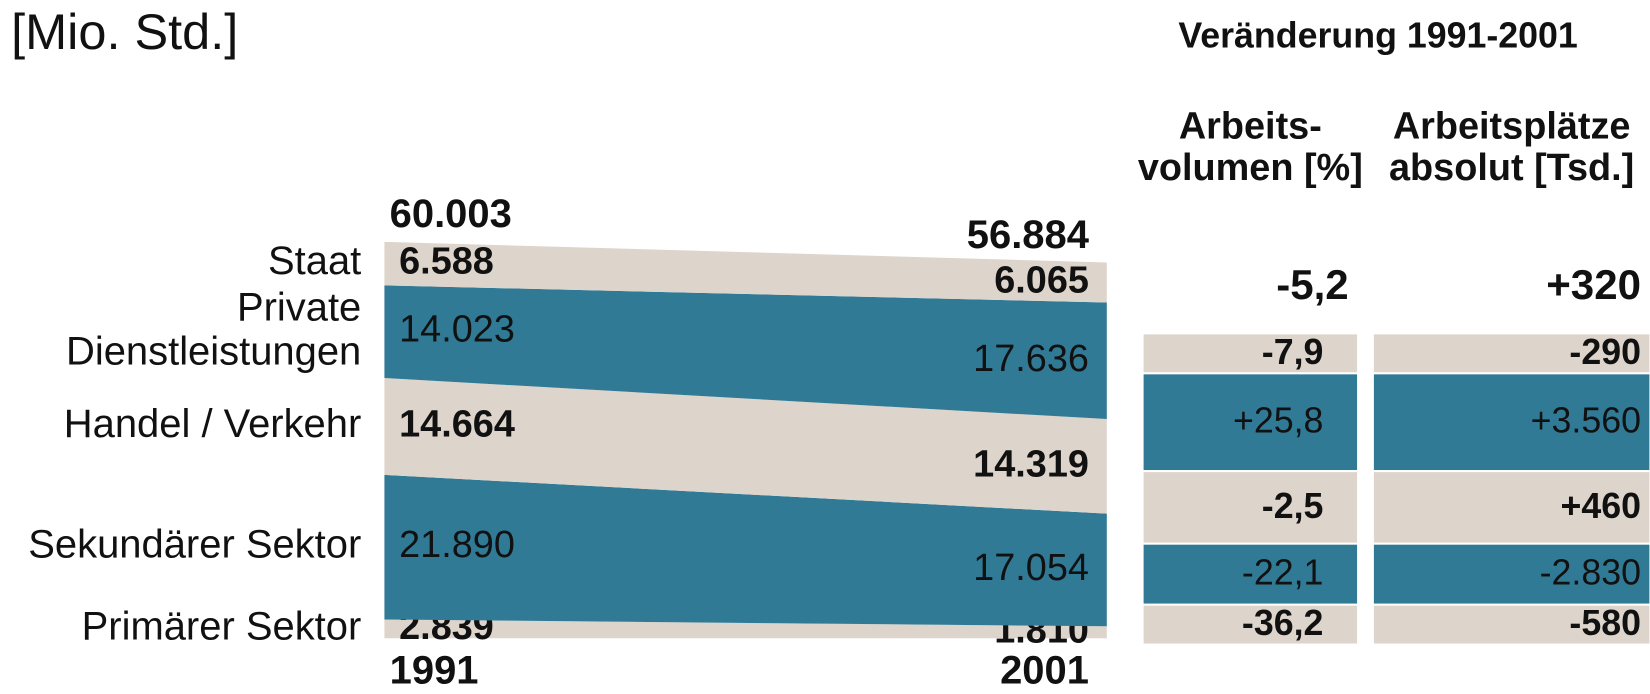  What do you see at coordinates (1283, 623) in the screenshot?
I see `change-value: -36,2` at bounding box center [1283, 623].